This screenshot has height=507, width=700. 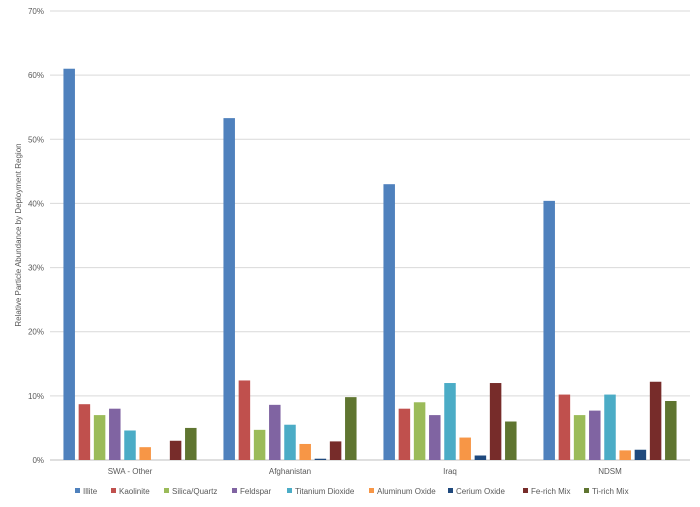 What do you see at coordinates (255, 491) in the screenshot?
I see `legend-label: Feldspar` at bounding box center [255, 491].